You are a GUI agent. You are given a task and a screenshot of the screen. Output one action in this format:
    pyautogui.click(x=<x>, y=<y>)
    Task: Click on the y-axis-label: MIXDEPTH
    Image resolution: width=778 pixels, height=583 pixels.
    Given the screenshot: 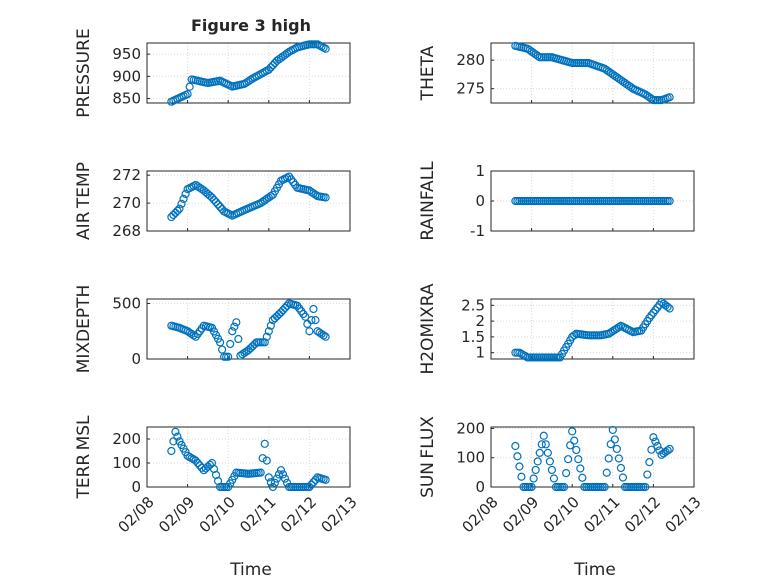 What is the action you would take?
    pyautogui.click(x=84, y=329)
    